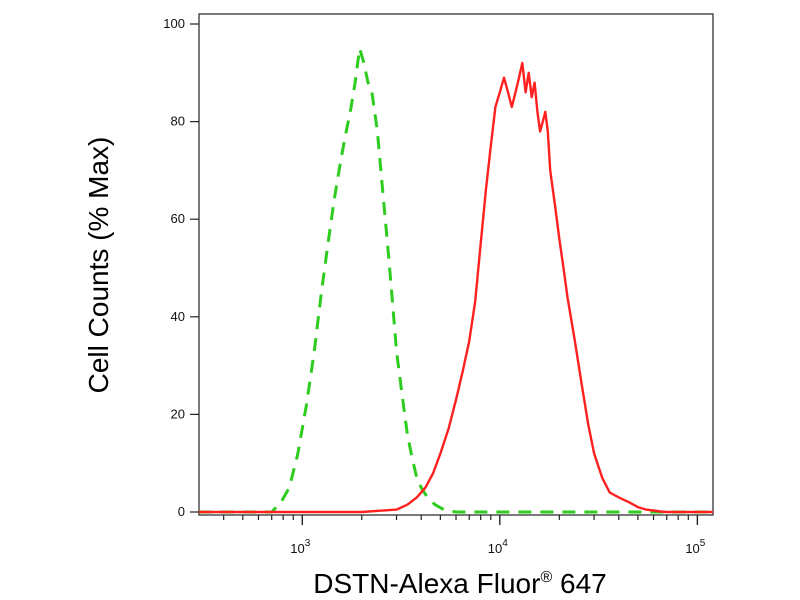 This screenshot has width=800, height=600. Describe the element at coordinates (181, 511) in the screenshot. I see `y-tick-label: 0` at that location.